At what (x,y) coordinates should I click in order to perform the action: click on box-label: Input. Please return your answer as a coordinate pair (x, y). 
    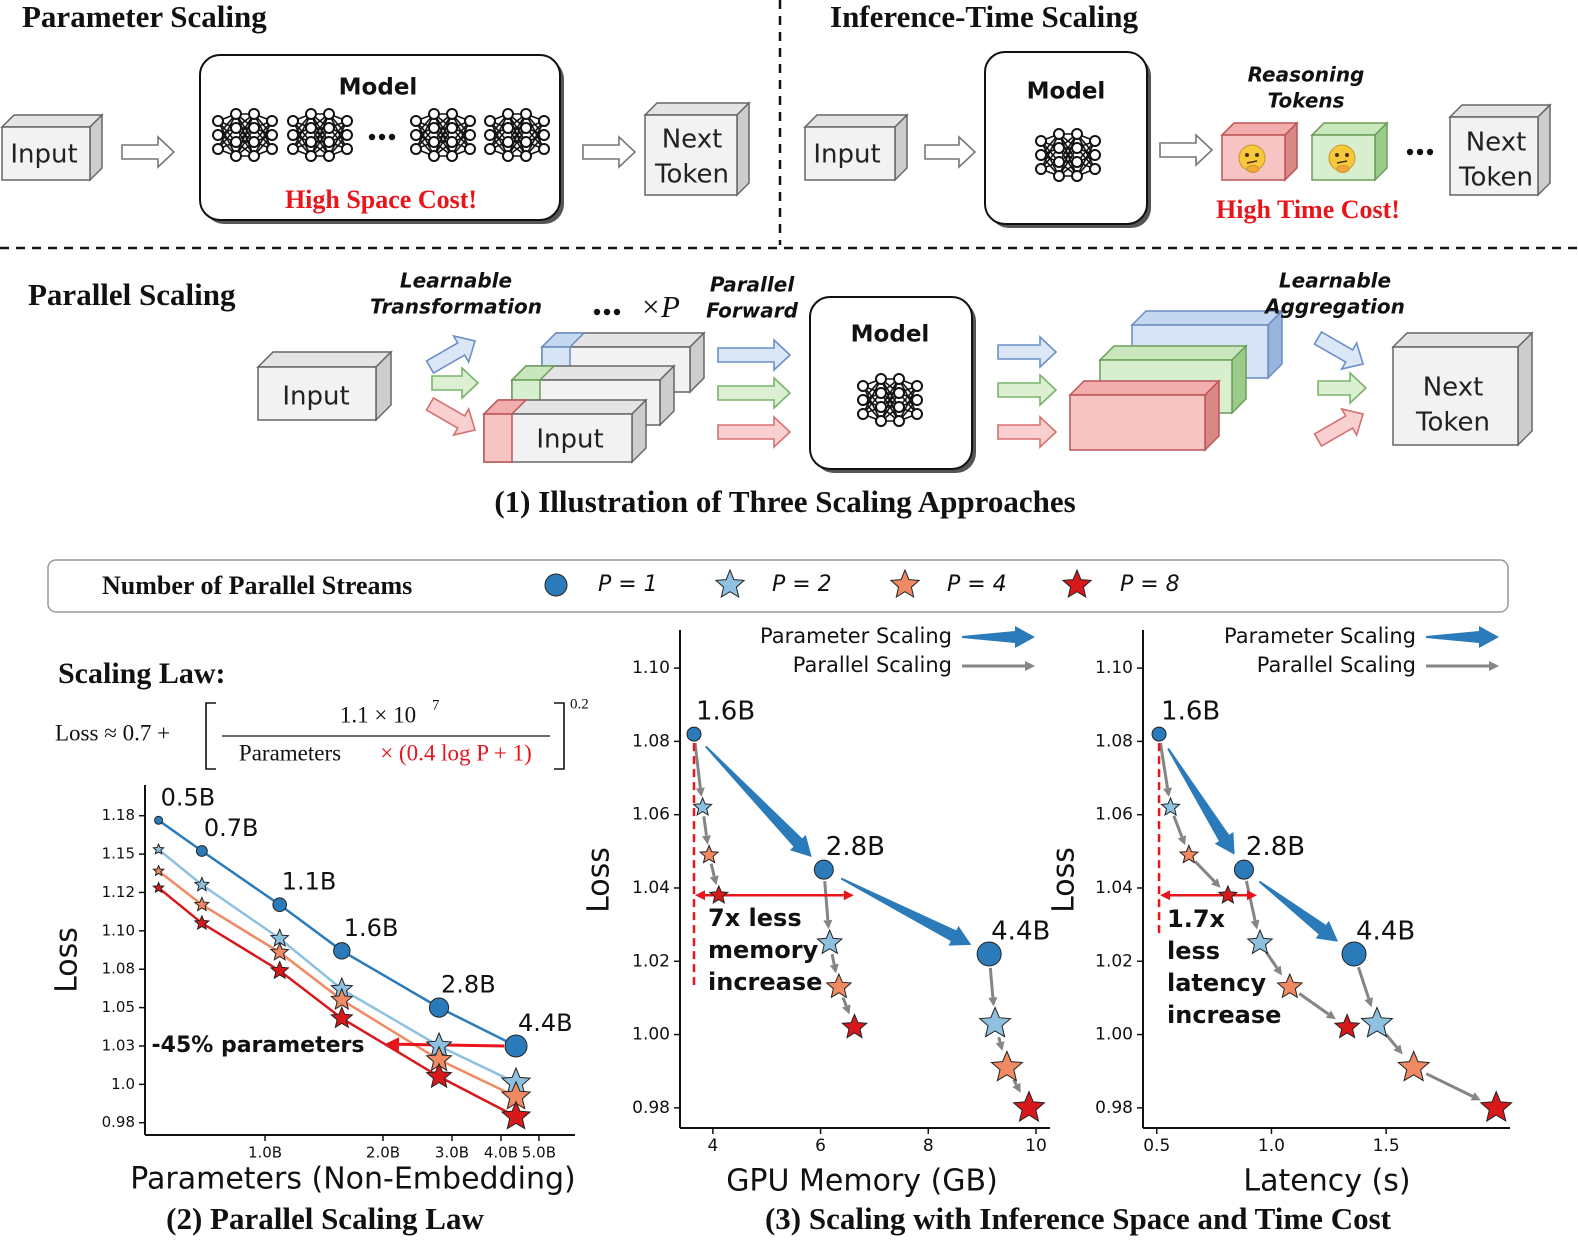
    Looking at the image, I should click on (846, 155).